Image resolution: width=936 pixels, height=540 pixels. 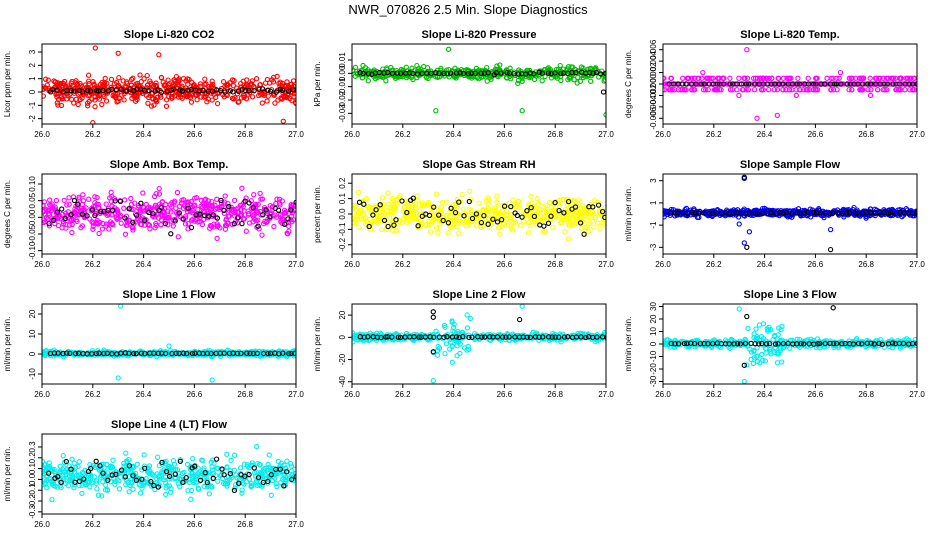 What do you see at coordinates (747, 247) in the screenshot?
I see `highlight-outlier` at bounding box center [747, 247].